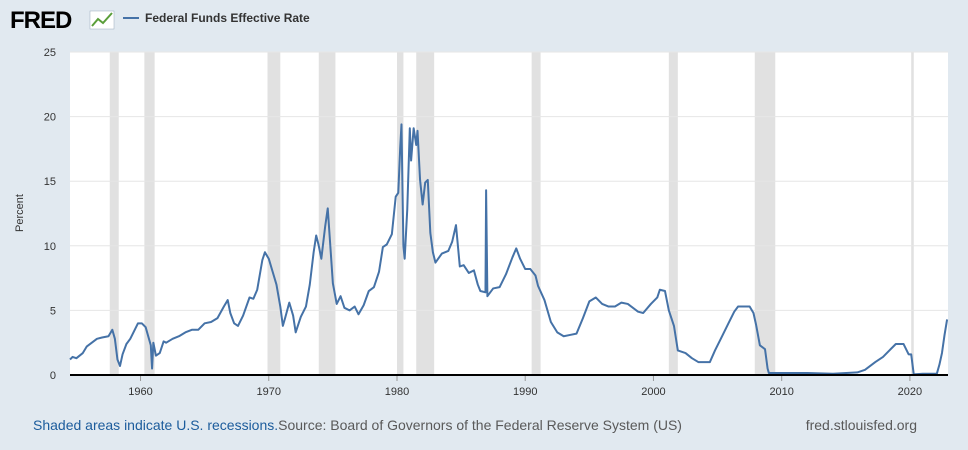  I want to click on y-tick-label: 0, so click(53, 376).